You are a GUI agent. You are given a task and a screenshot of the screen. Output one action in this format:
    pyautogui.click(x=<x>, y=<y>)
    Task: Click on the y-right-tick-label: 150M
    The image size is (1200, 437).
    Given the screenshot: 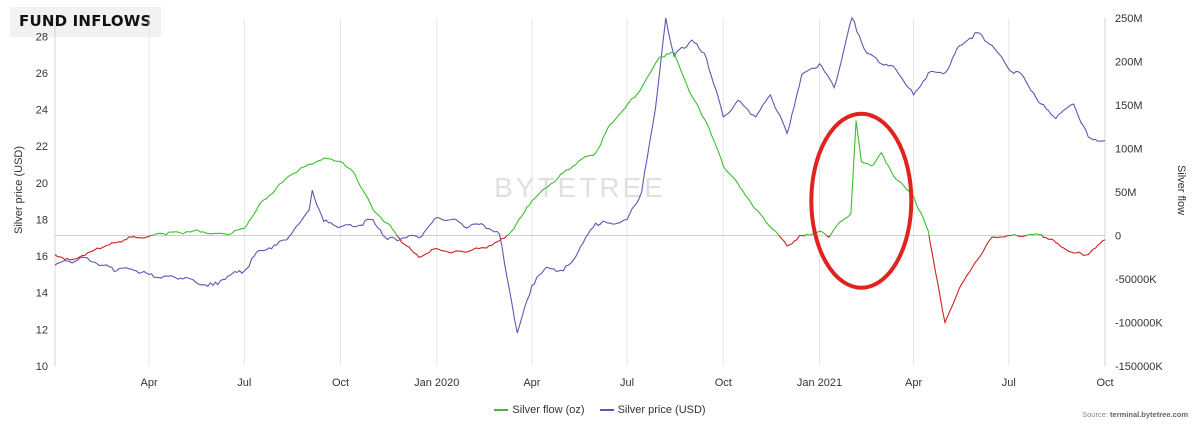 What is the action you would take?
    pyautogui.click(x=1129, y=106)
    